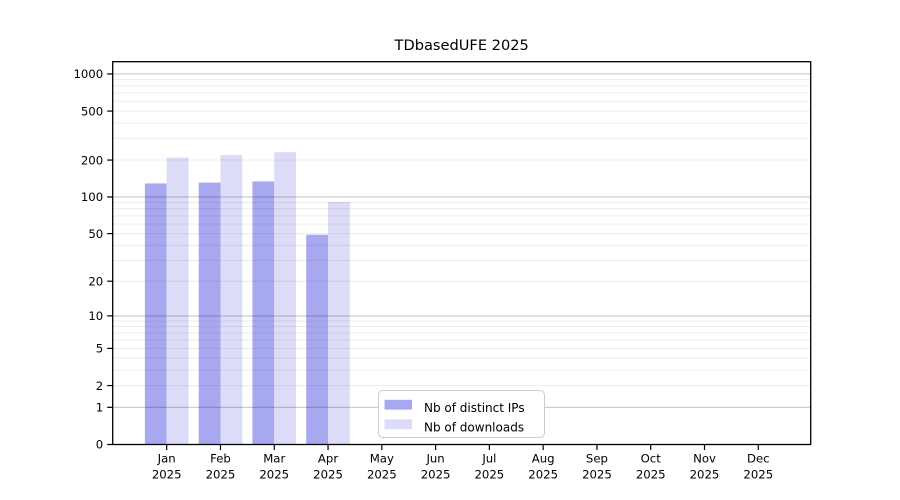 Image resolution: width=900 pixels, height=500 pixels. Describe the element at coordinates (92, 160) in the screenshot. I see `y-tick-label-200: 200` at that location.